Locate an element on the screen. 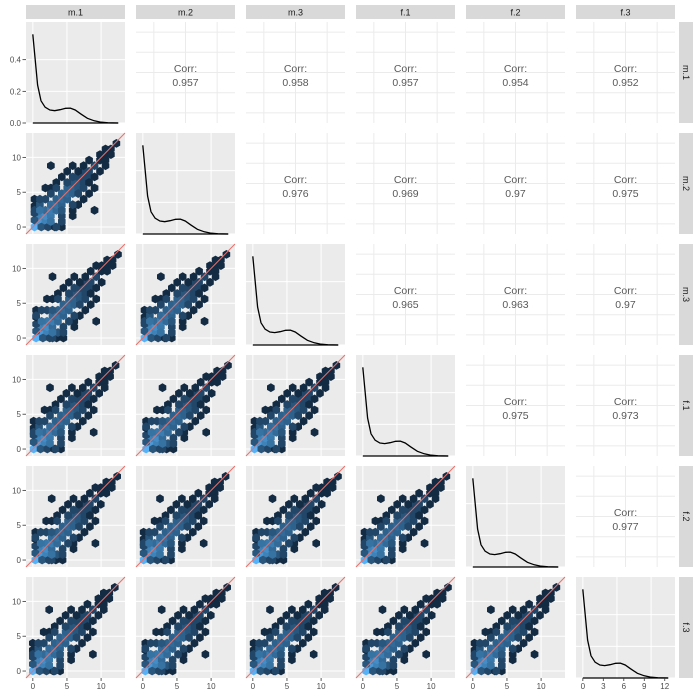  panel-f.3-m.1 is located at coordinates (75, 627).